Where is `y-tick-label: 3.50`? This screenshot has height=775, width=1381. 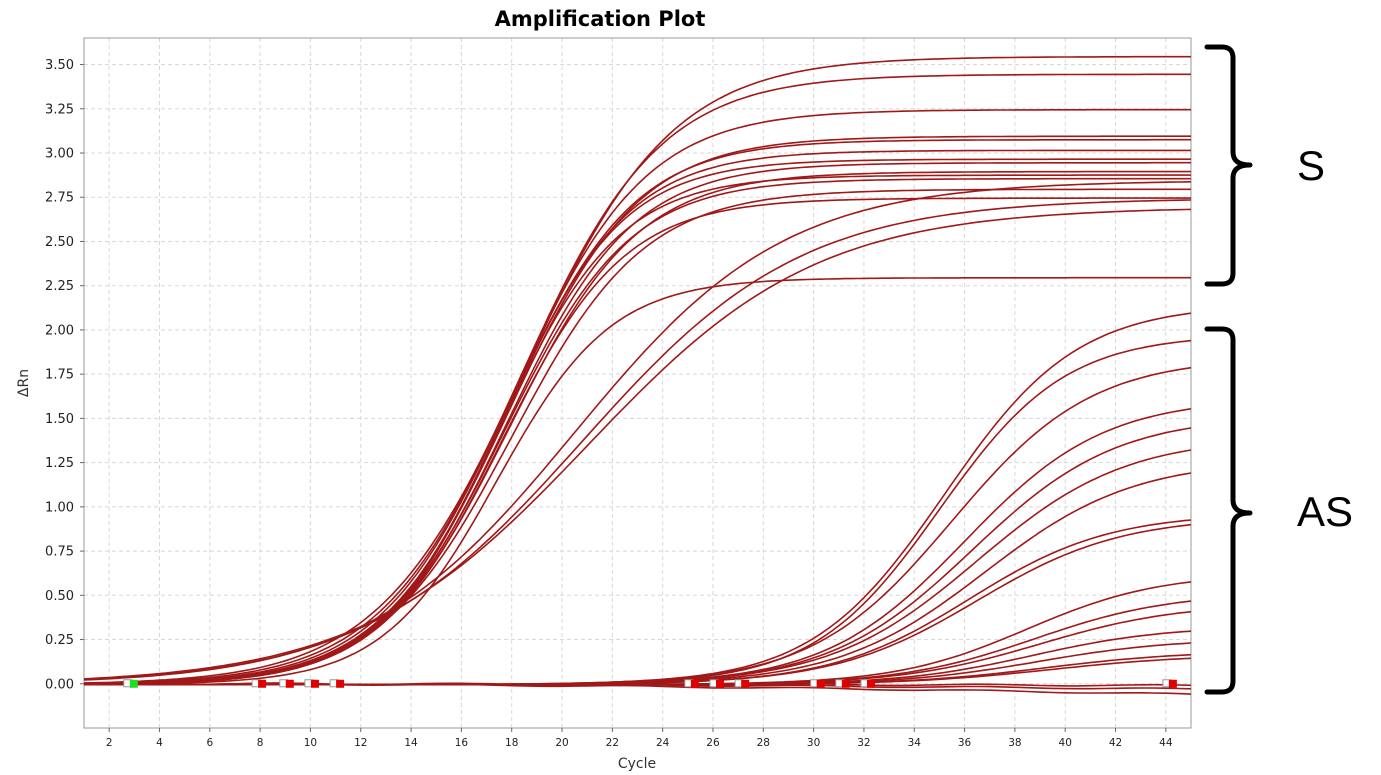 y-tick-label: 3.50 is located at coordinates (59, 65).